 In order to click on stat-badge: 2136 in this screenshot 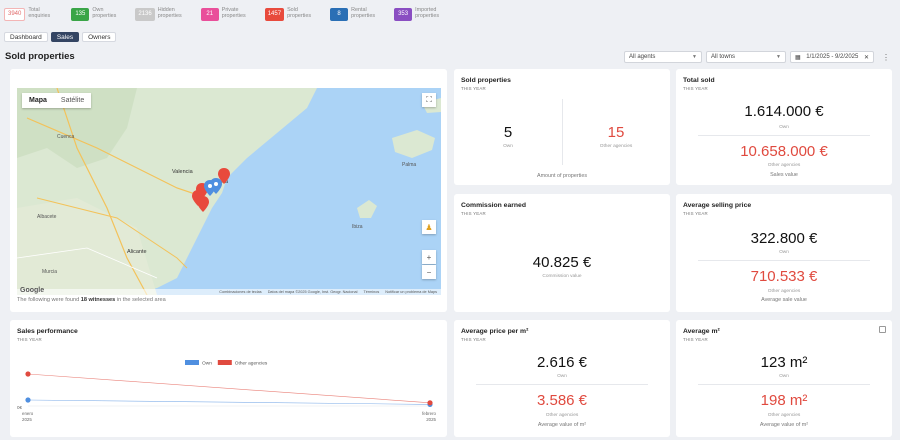, I will do `click(145, 14)`.